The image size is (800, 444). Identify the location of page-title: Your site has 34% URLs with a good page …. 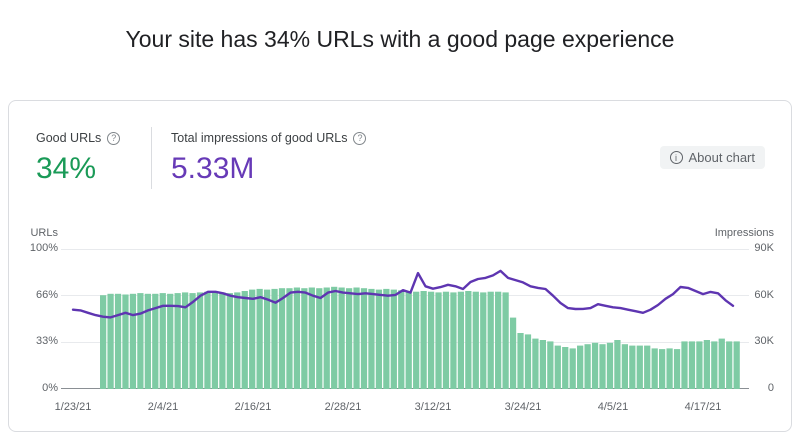
(400, 39).